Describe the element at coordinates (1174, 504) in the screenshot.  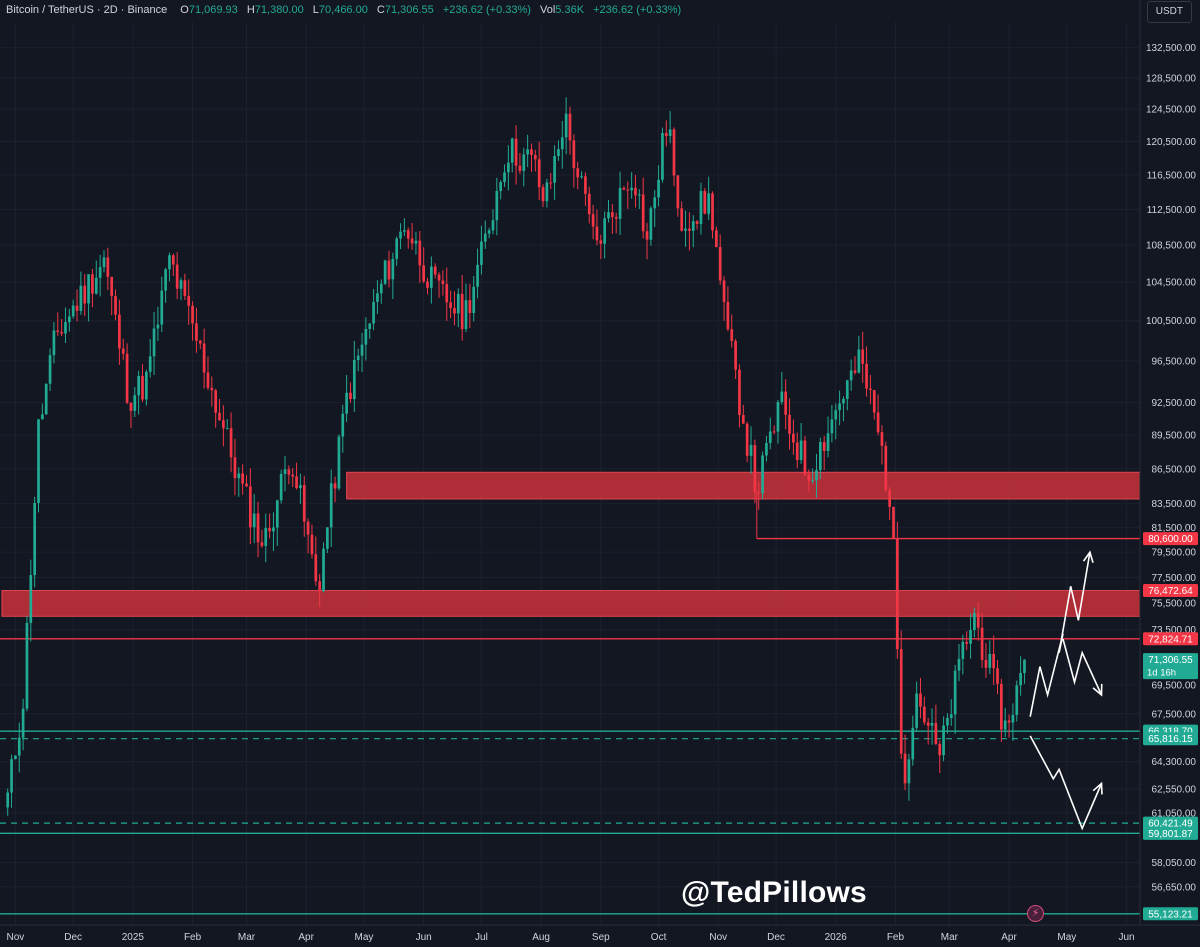
I see `y-tick-label: 83,500.00` at that location.